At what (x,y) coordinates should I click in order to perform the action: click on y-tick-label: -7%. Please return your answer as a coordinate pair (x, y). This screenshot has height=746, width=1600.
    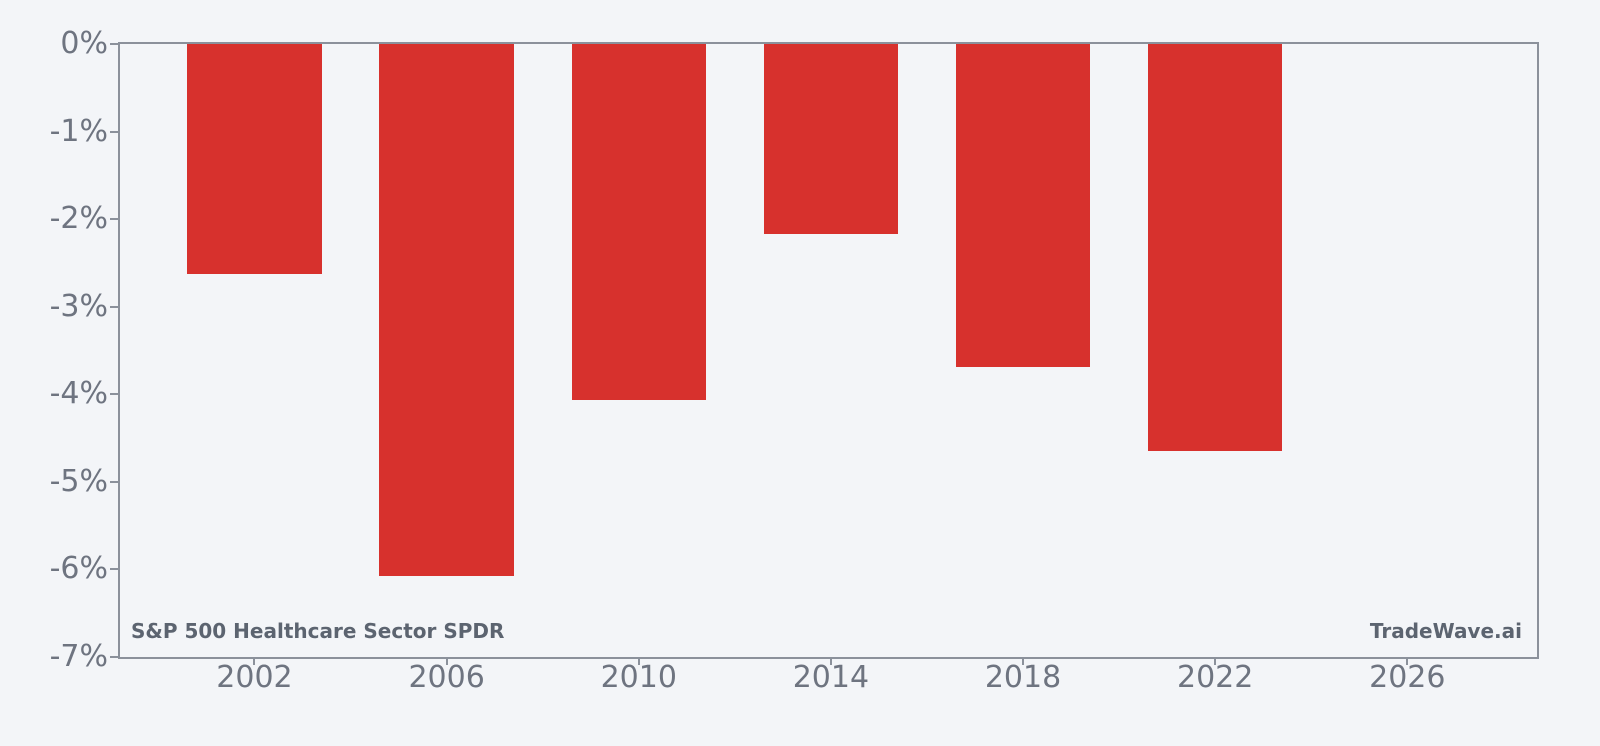
    Looking at the image, I should click on (78, 656).